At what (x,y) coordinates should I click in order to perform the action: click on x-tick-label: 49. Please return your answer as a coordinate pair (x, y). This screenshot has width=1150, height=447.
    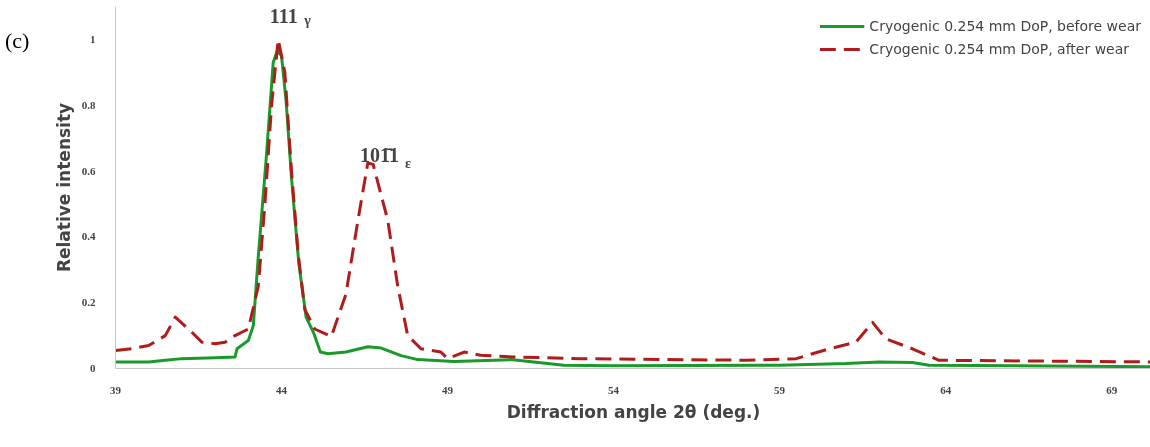
    Looking at the image, I should click on (448, 389).